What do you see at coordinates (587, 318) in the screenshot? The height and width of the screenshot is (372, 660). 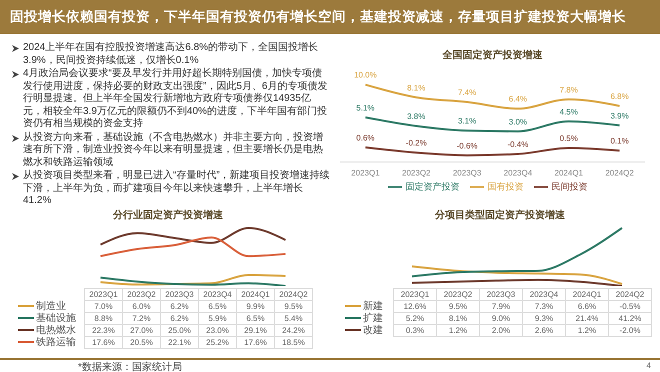 I see `data-label: 21.4%` at bounding box center [587, 318].